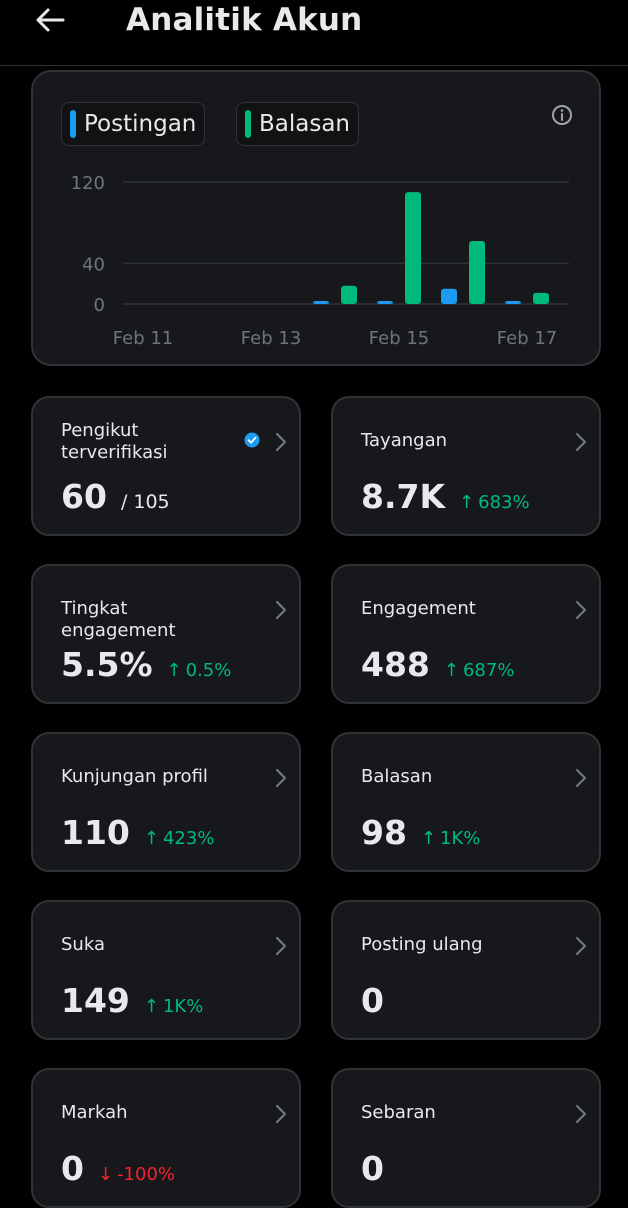 This screenshot has width=628, height=1208. What do you see at coordinates (384, 832) in the screenshot?
I see `stat-value: 98` at bounding box center [384, 832].